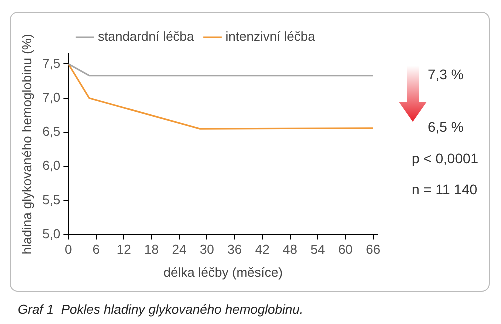  Describe the element at coordinates (223, 272) in the screenshot. I see `x-axis-title: délka léčby (měsíce)` at that location.